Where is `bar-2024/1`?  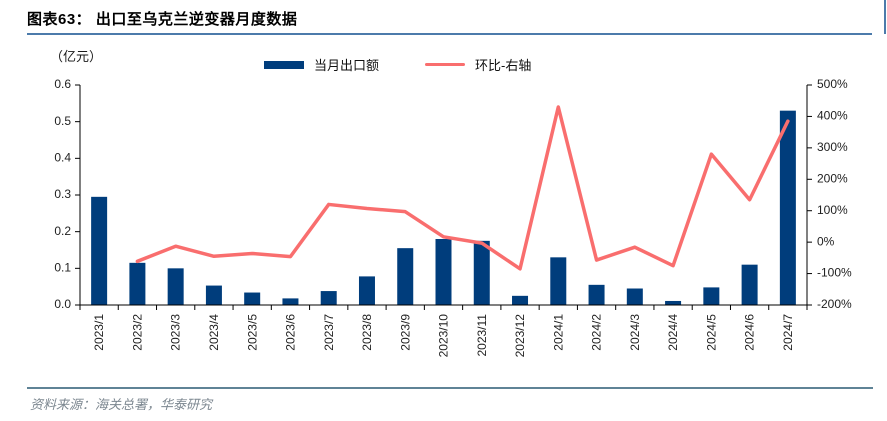 bar-2024/1 is located at coordinates (558, 281).